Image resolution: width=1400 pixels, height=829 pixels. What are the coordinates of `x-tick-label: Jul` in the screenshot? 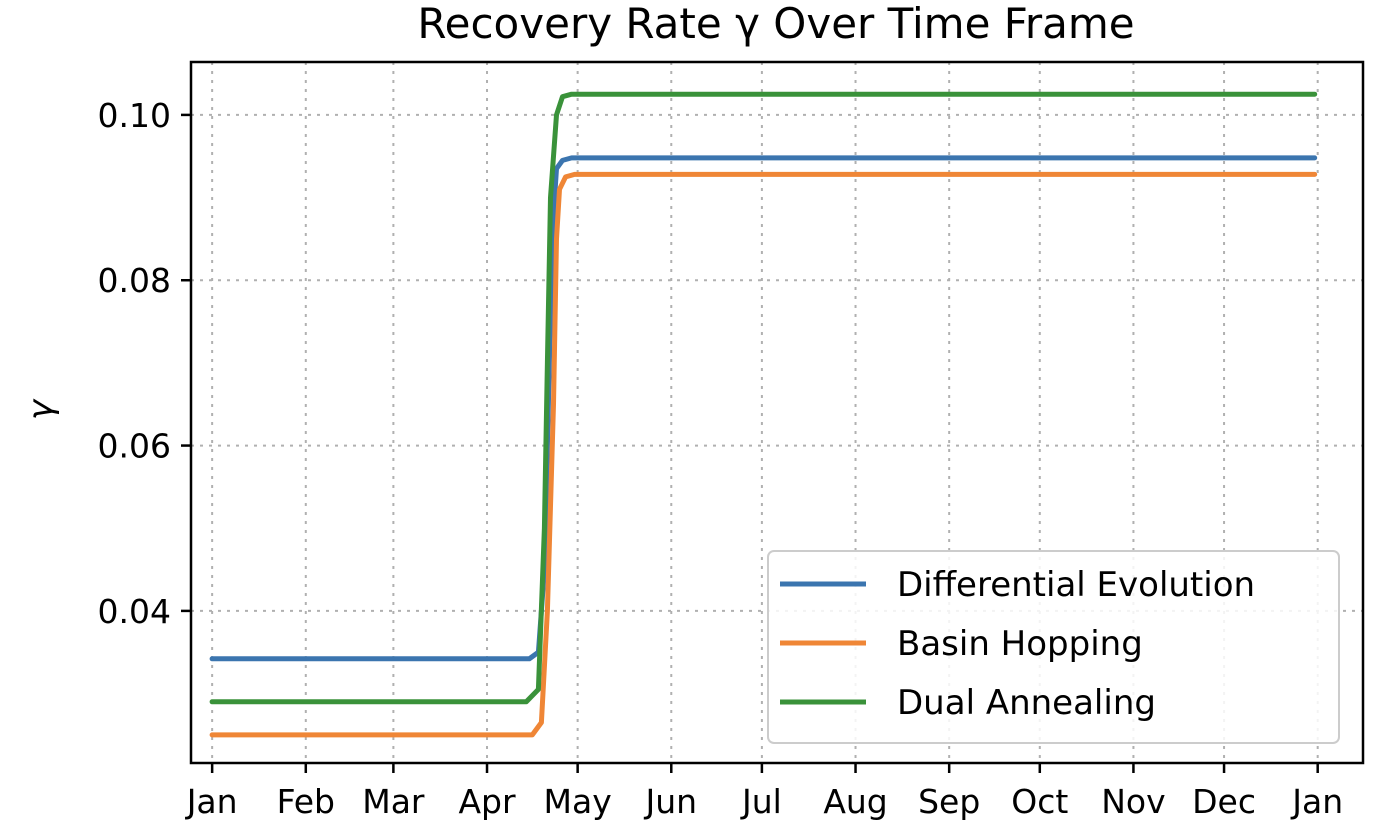 It's located at (761, 801).